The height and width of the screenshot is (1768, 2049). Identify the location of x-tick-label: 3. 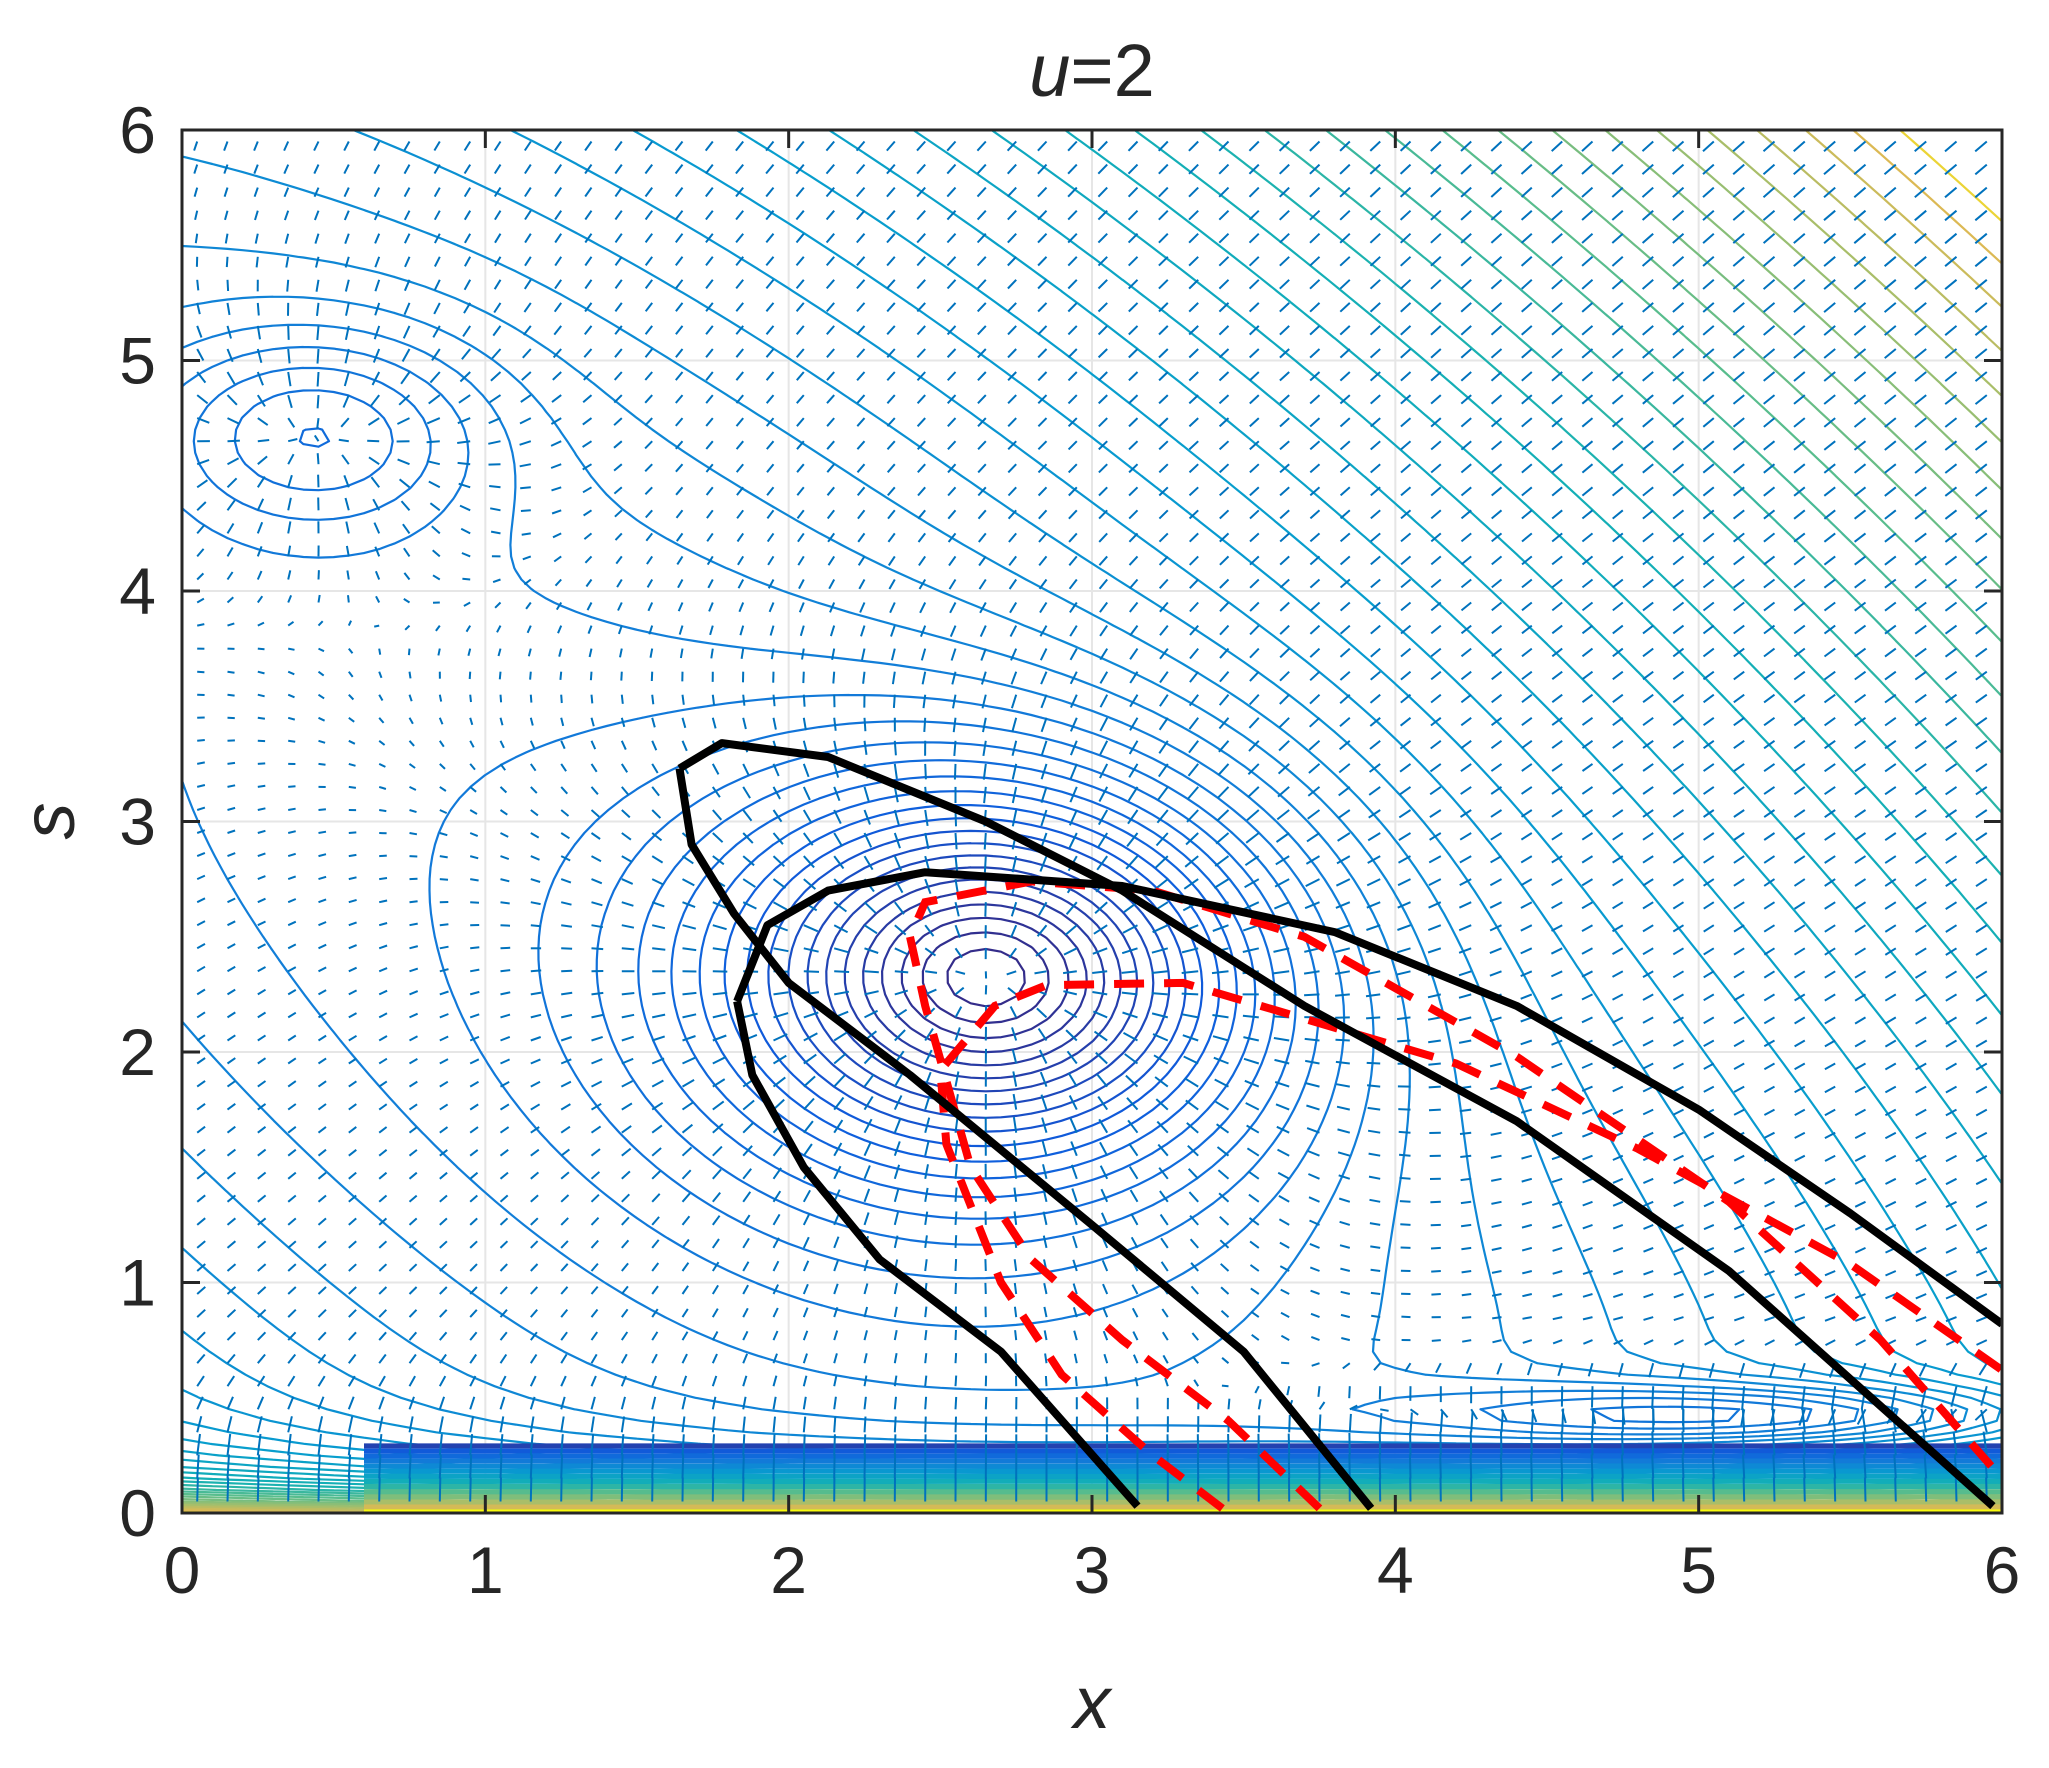
(1092, 1570).